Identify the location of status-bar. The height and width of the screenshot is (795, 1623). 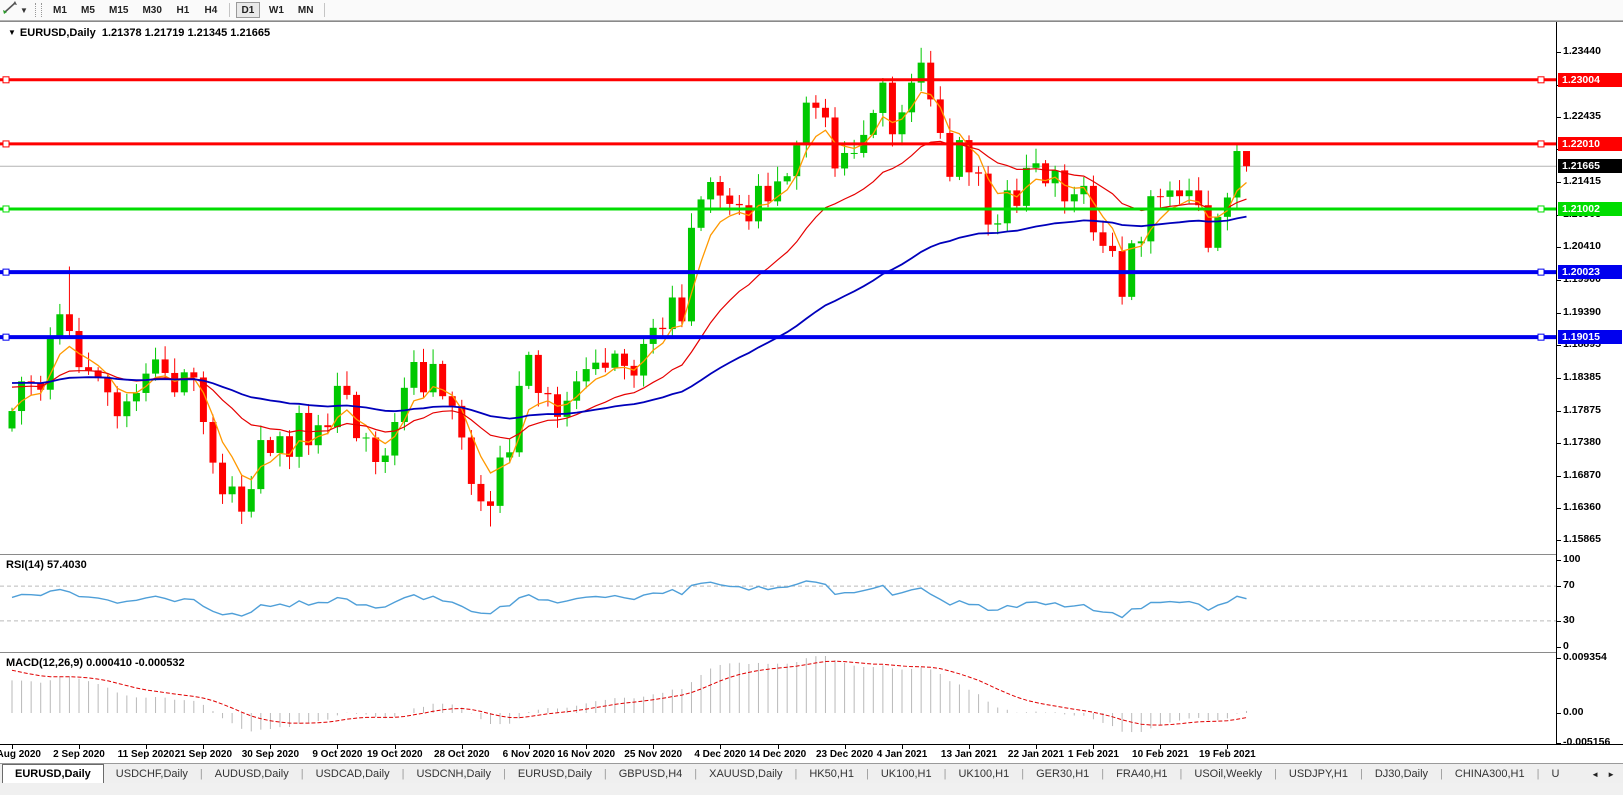
(811, 788).